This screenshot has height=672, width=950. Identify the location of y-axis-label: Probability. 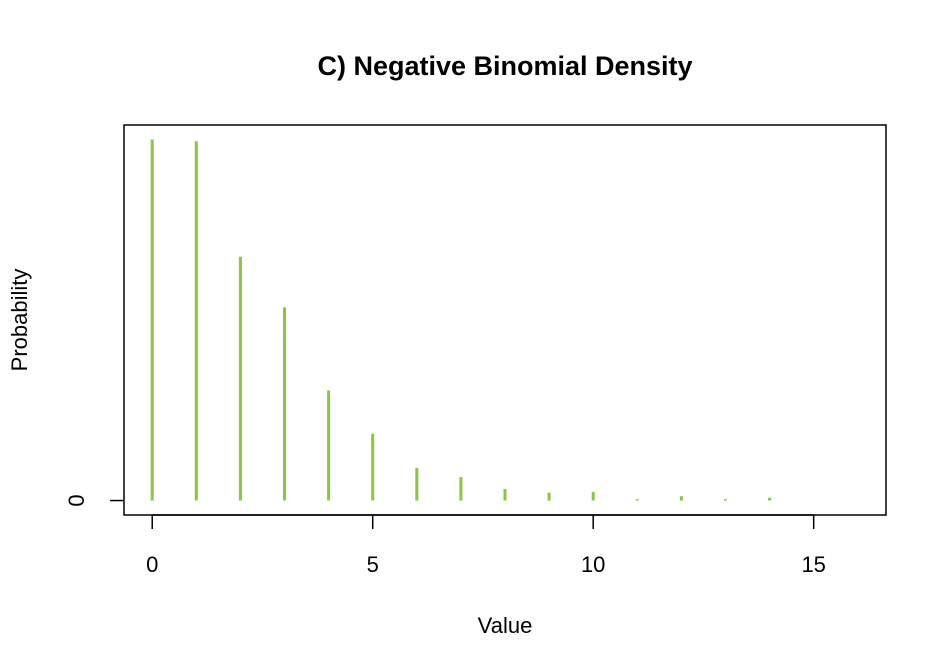
(19, 320).